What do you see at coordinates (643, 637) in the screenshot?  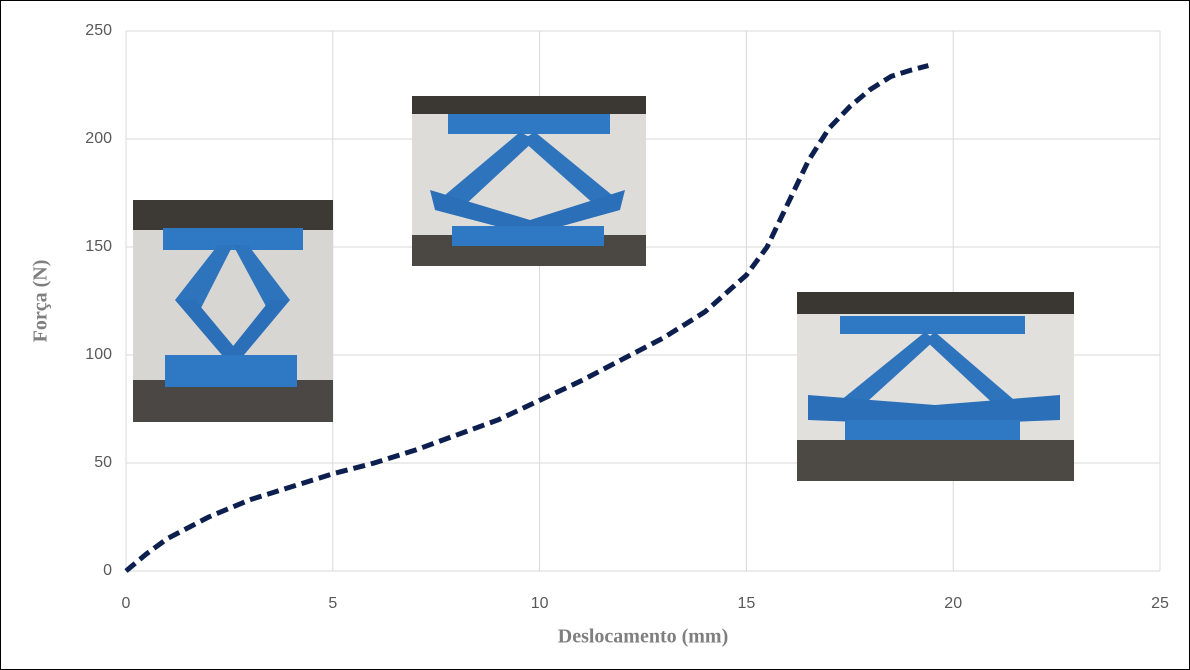 I see `x-axis-title: Deslocamento (mm)` at bounding box center [643, 637].